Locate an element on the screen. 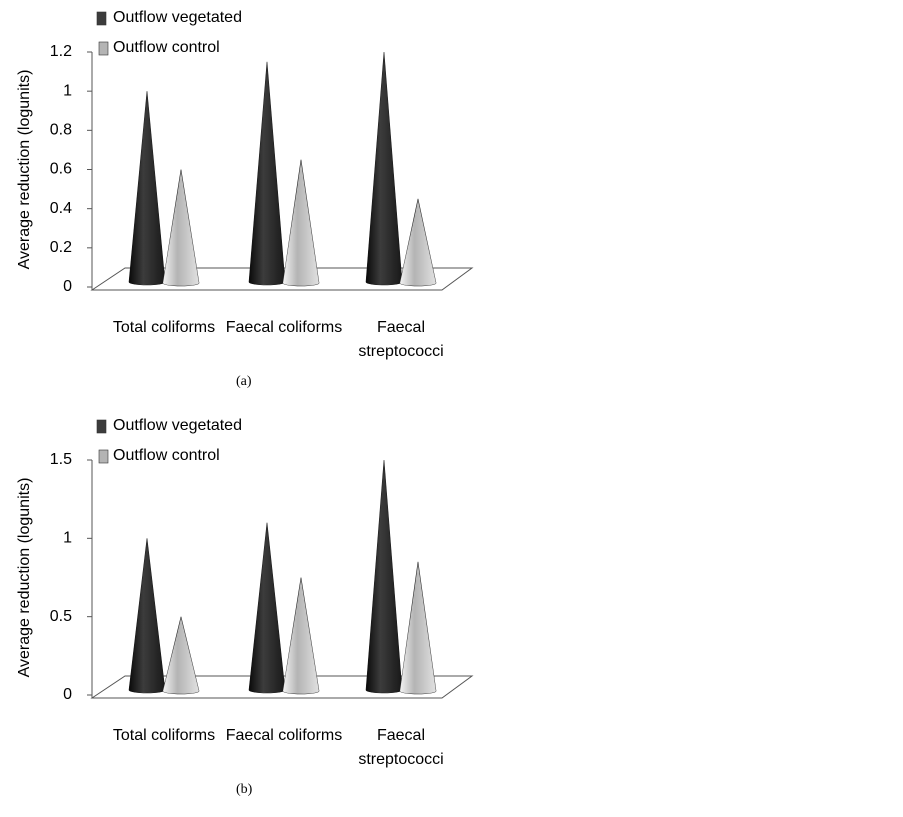 The image size is (903, 817). y-tick-label: 0.6 is located at coordinates (61, 169).